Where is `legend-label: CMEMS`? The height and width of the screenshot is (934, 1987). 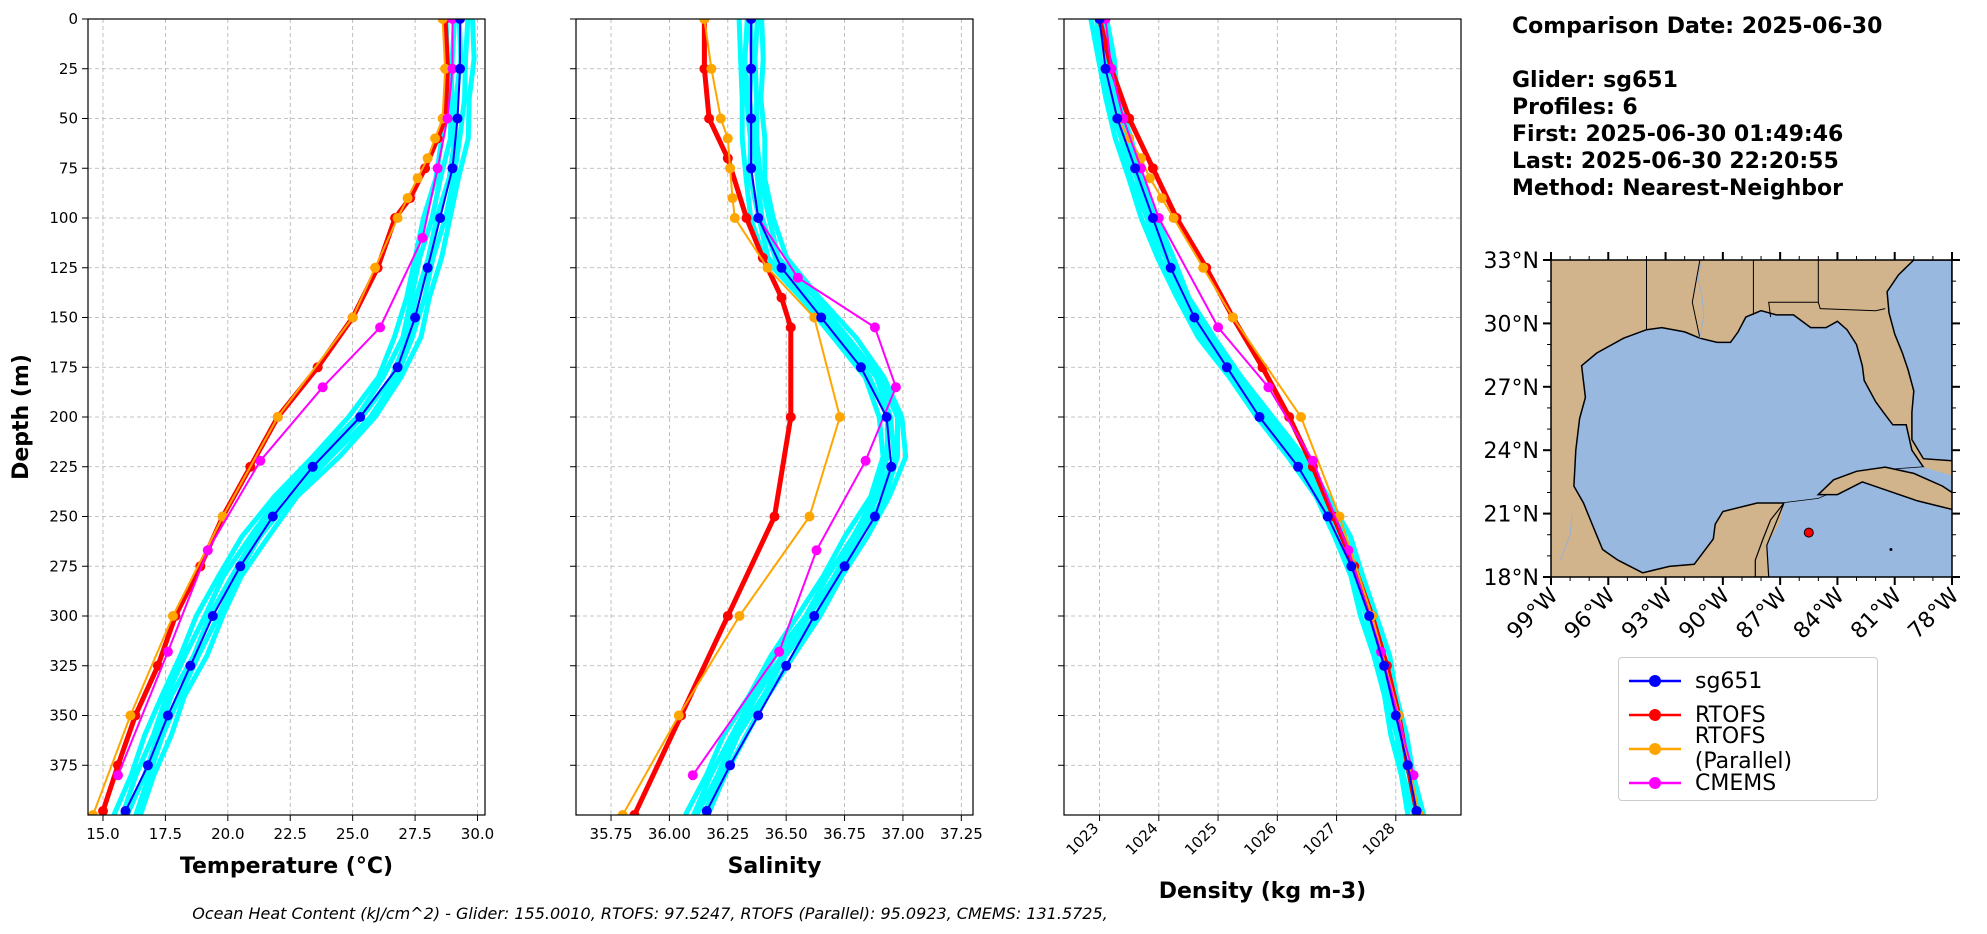
legend-label: CMEMS is located at coordinates (1736, 783).